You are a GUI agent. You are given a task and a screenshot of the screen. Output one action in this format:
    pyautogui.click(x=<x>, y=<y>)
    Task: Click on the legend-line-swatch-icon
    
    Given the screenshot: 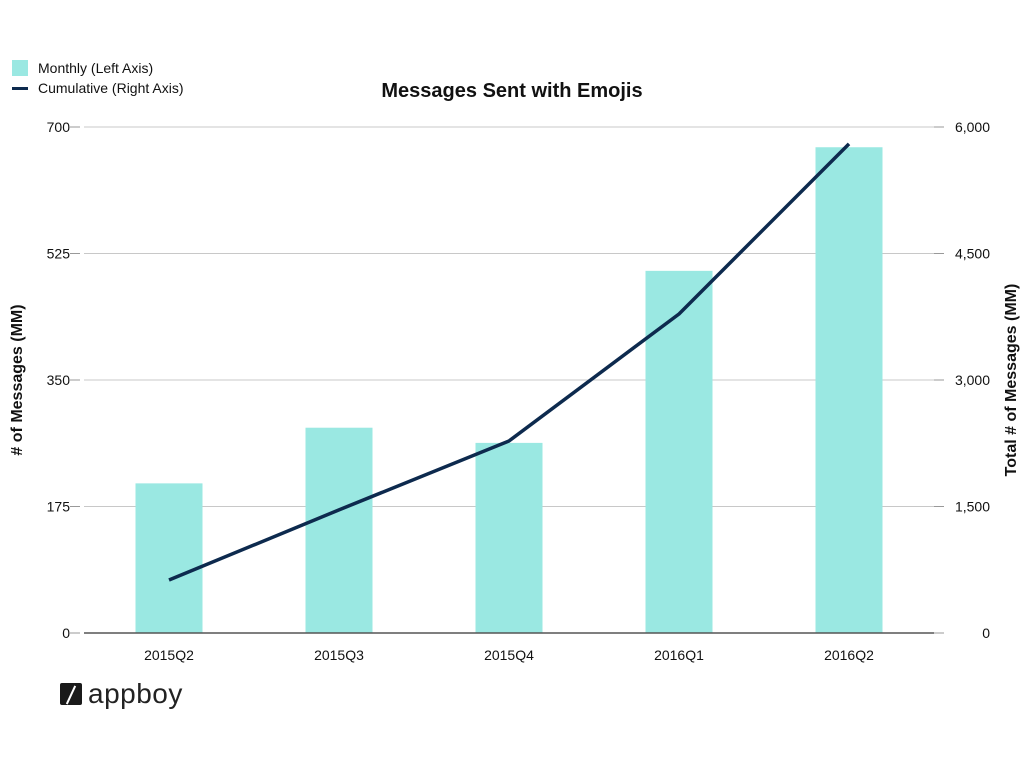 What is the action you would take?
    pyautogui.click(x=20, y=88)
    